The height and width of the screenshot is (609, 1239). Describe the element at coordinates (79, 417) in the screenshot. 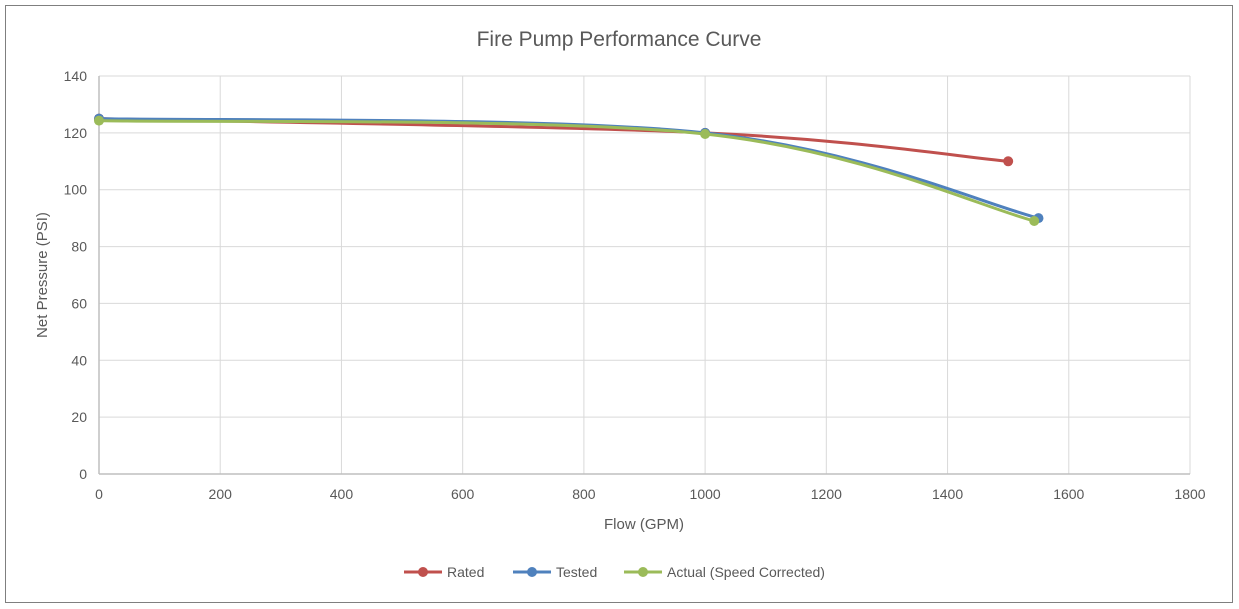

I see `y-tick-label: 20` at that location.